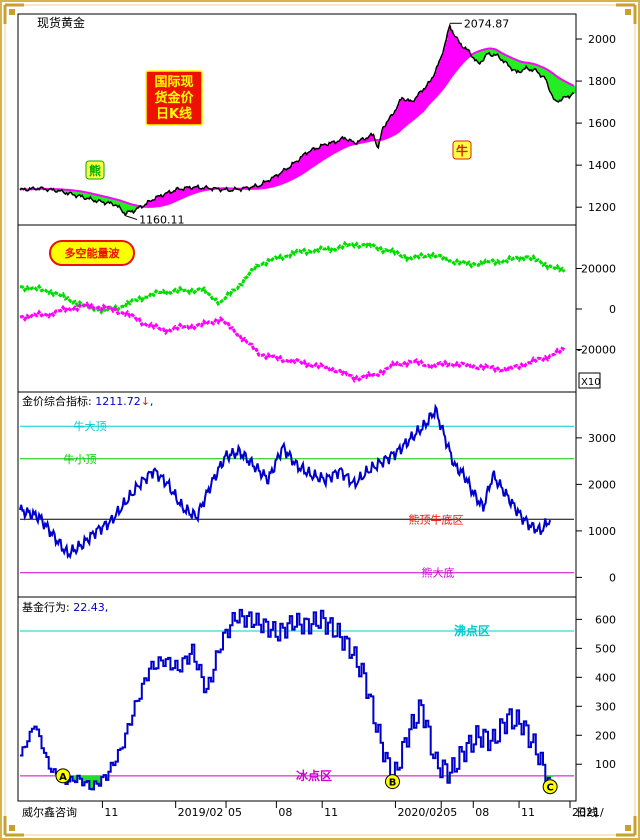  I want to click on x-axis-suffix: 日线, so click(587, 812).